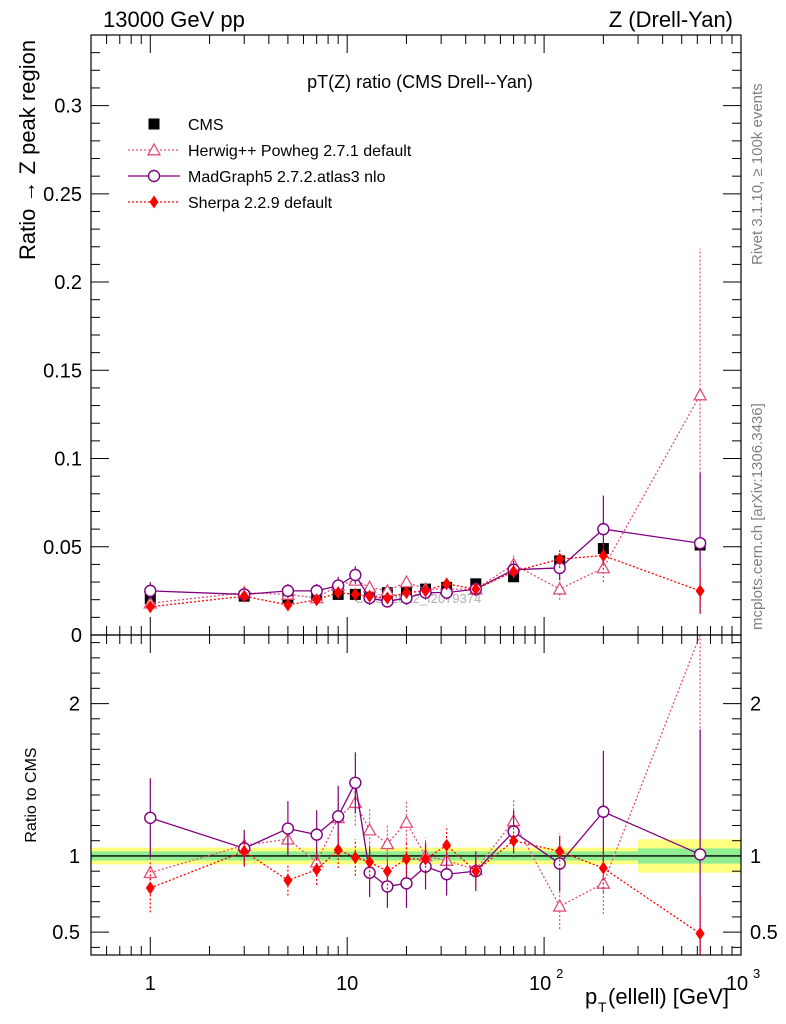 The width and height of the screenshot is (786, 1024). What do you see at coordinates (150, 984) in the screenshot?
I see `x-tick-label: 1` at bounding box center [150, 984].